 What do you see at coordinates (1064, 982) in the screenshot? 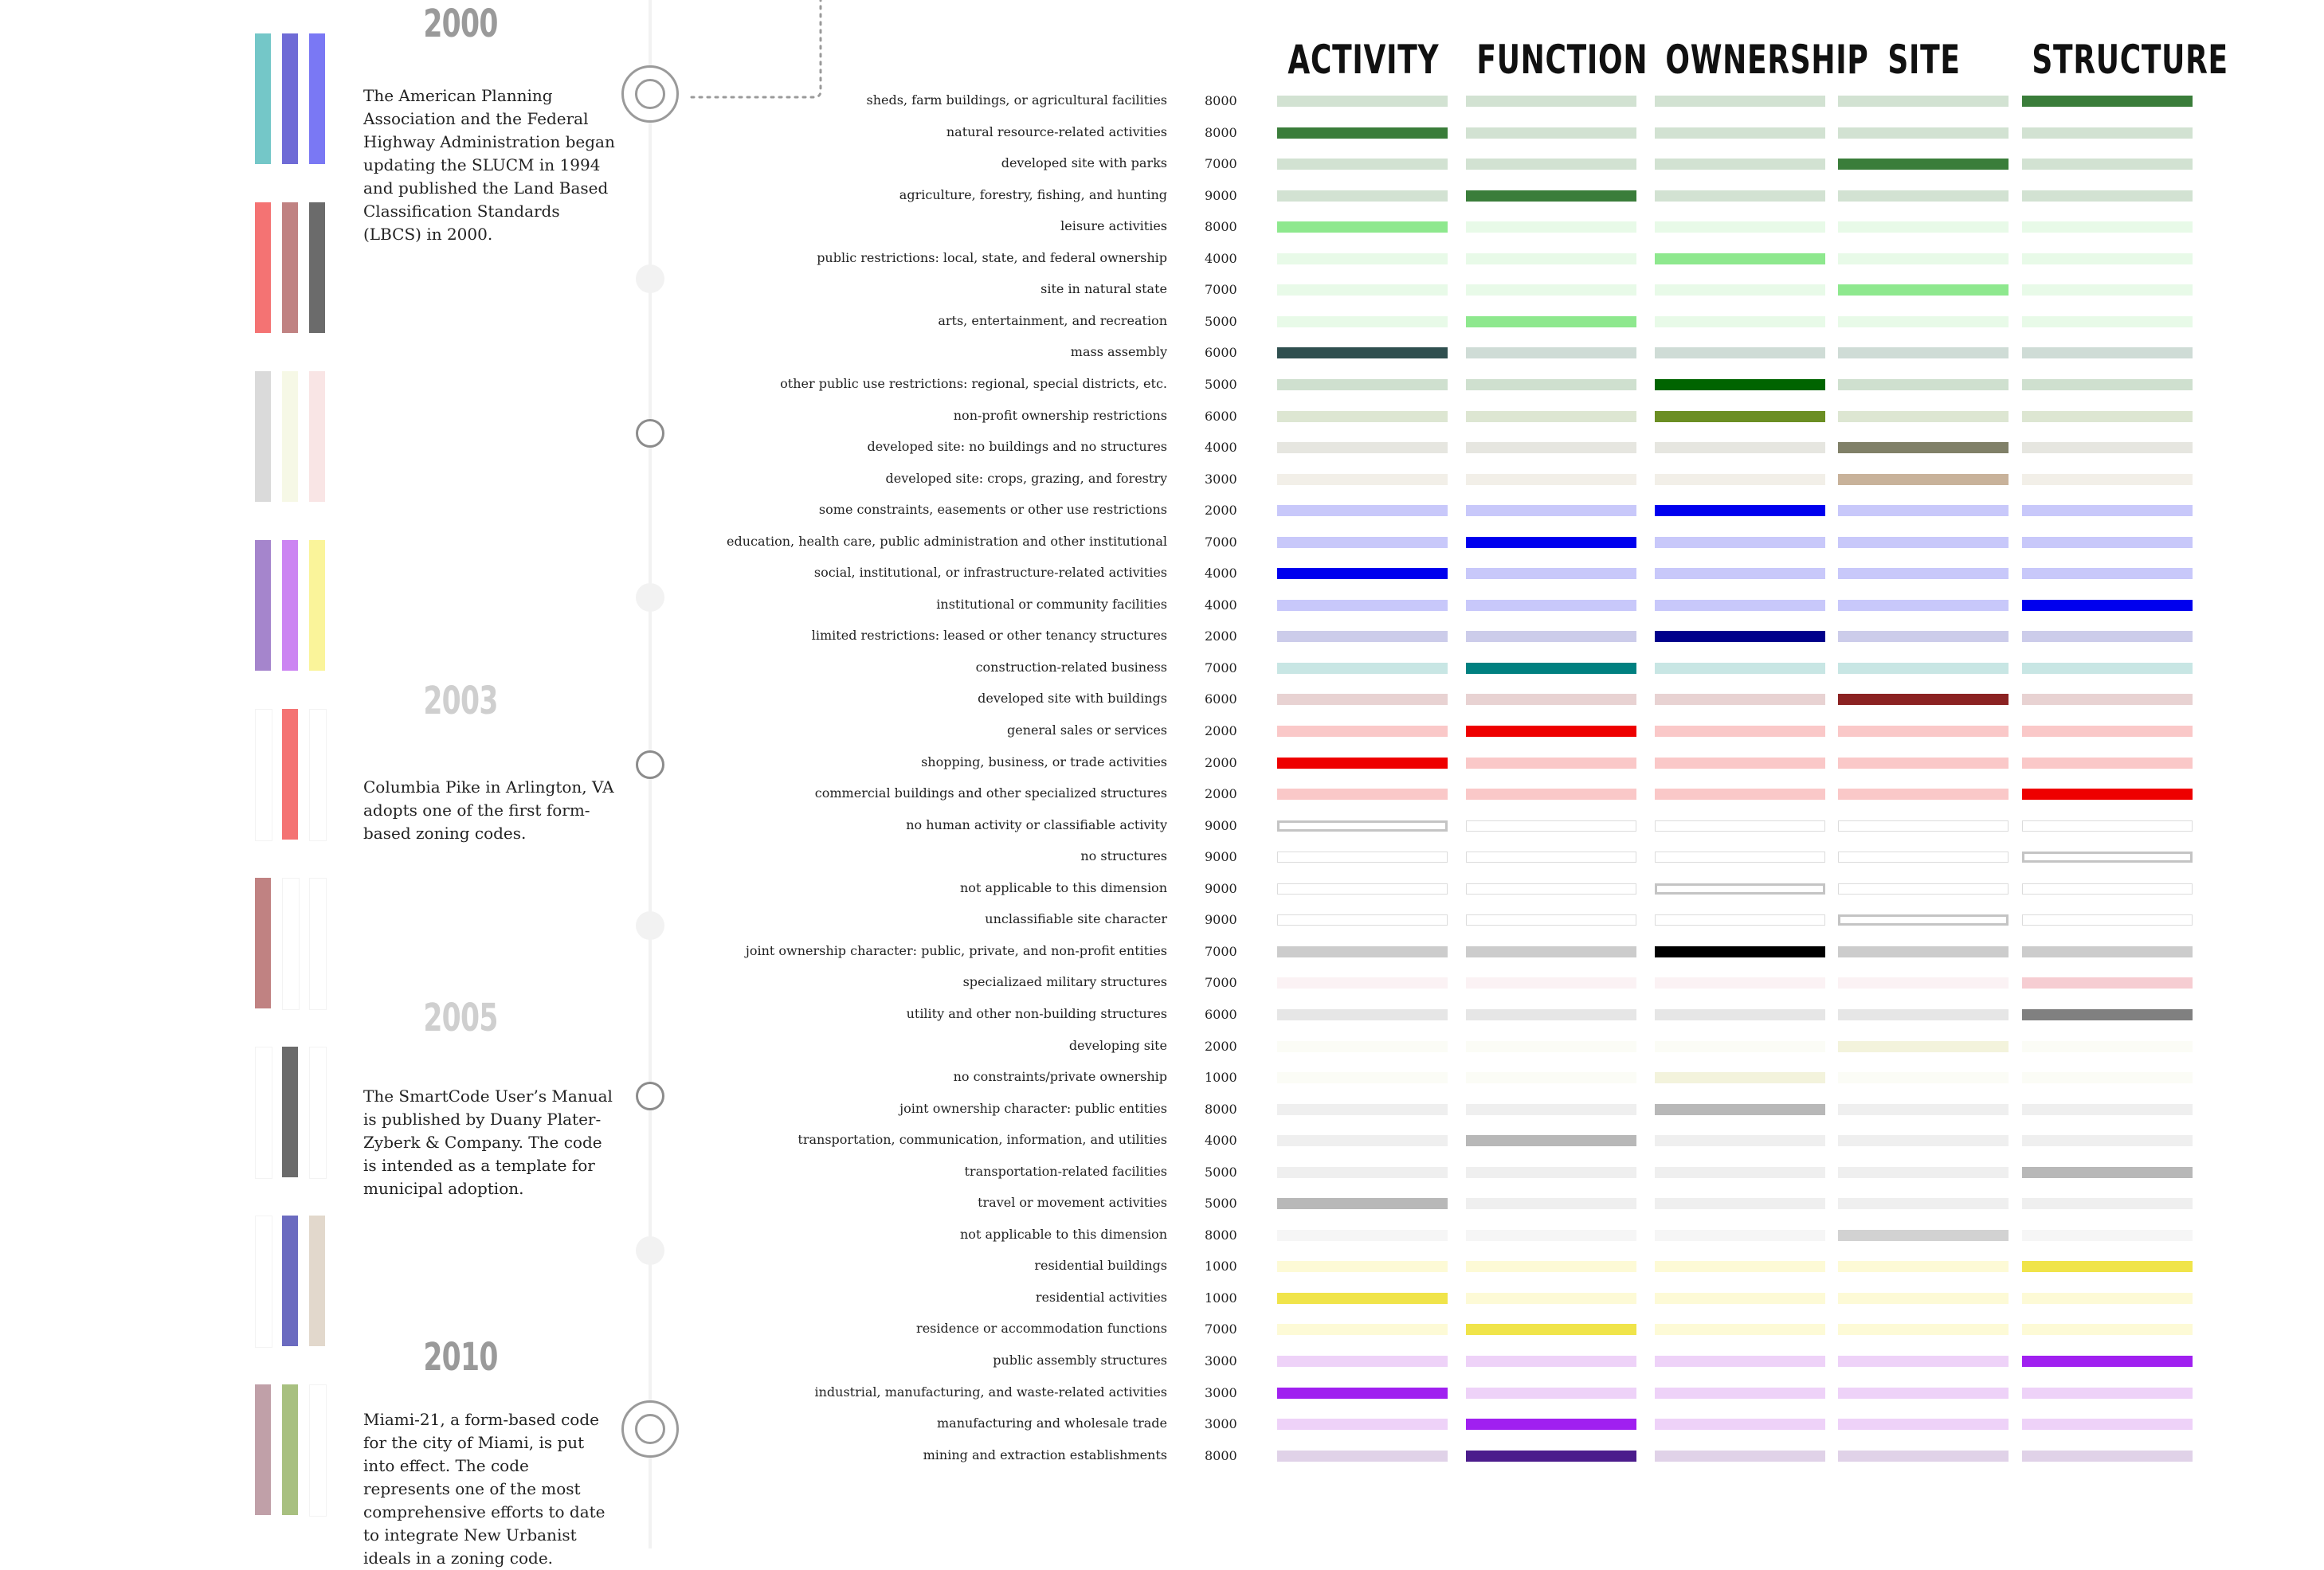
I see `row-label: specializaed military structures` at bounding box center [1064, 982].